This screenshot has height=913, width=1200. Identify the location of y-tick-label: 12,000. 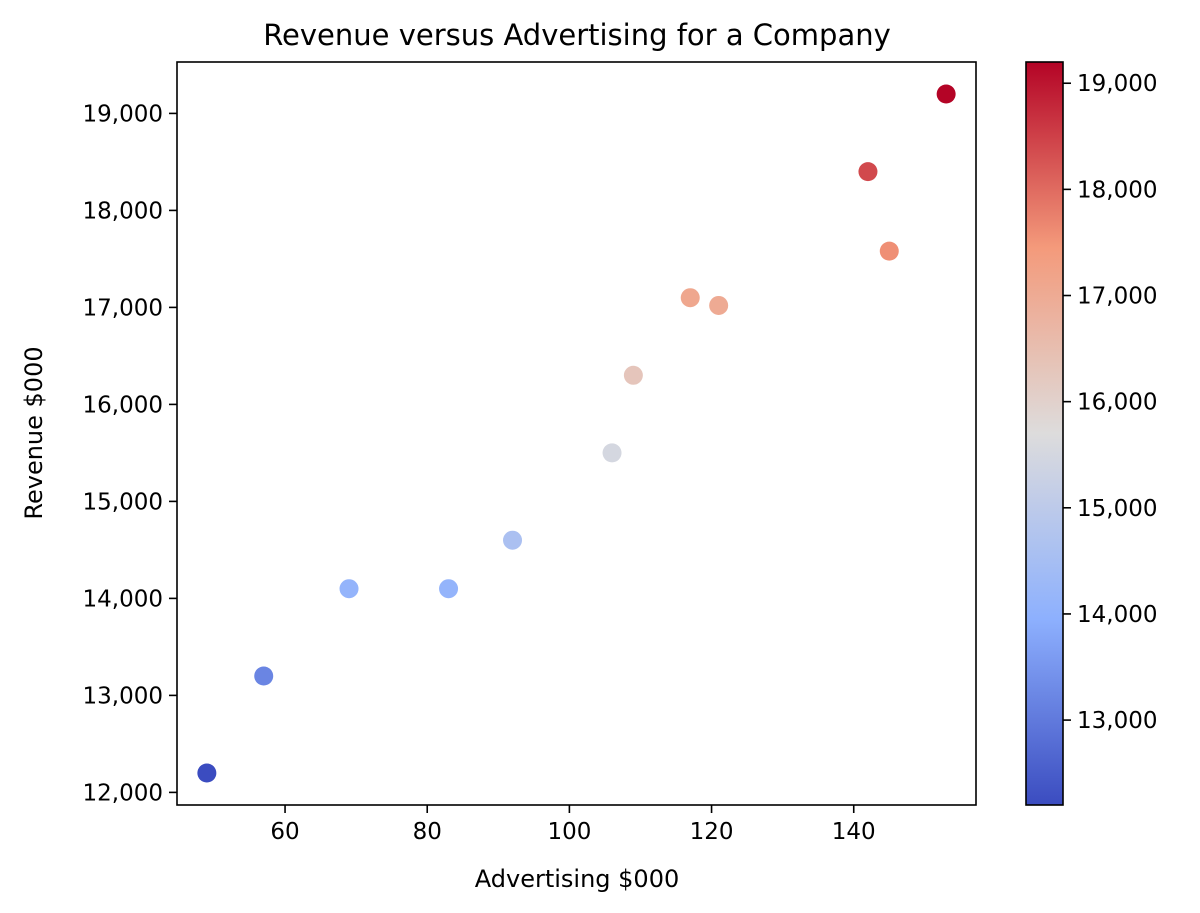
(123, 793).